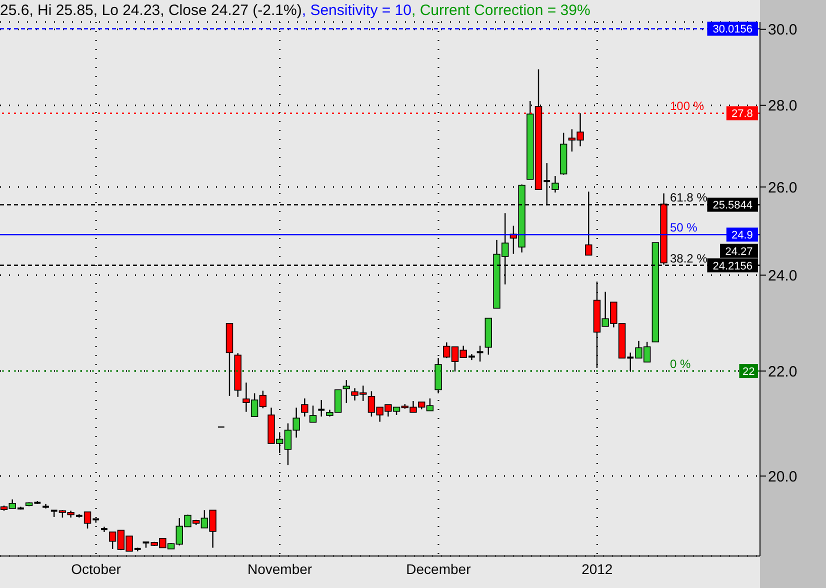 The height and width of the screenshot is (588, 826). I want to click on annotation: 24.27, so click(739, 252).